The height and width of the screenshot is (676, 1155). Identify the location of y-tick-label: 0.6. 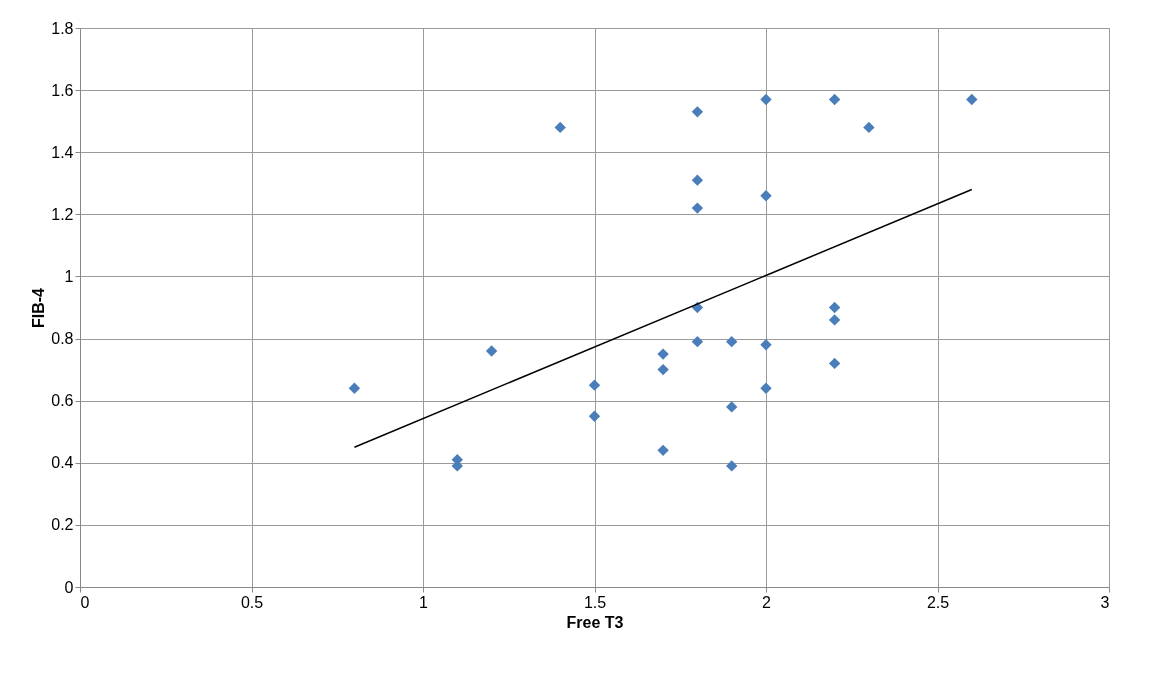
(62, 401).